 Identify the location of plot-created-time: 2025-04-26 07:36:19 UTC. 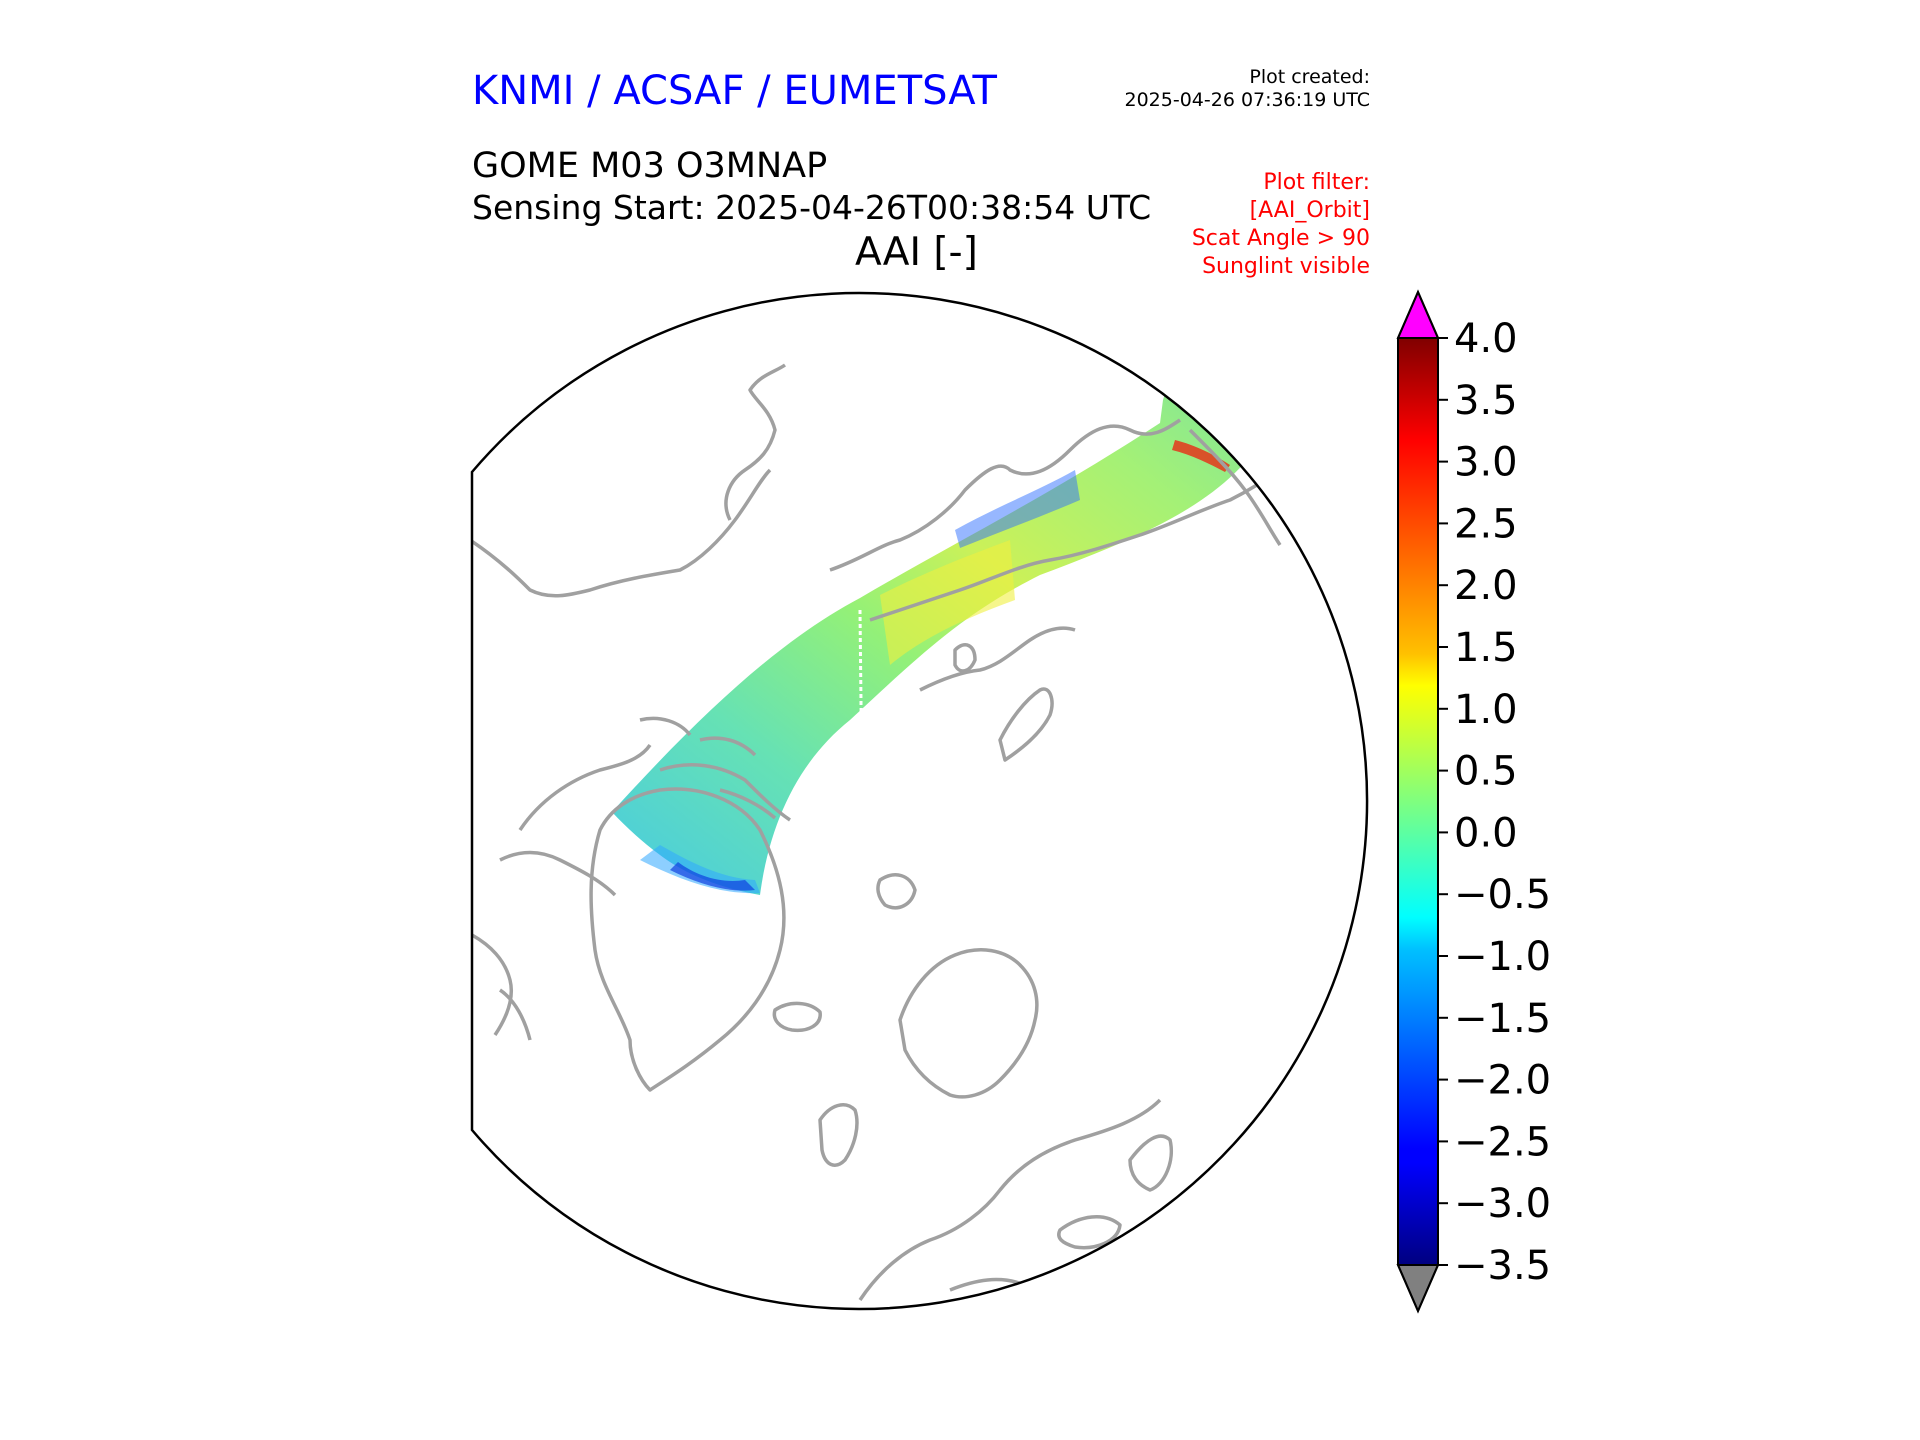
(1247, 100).